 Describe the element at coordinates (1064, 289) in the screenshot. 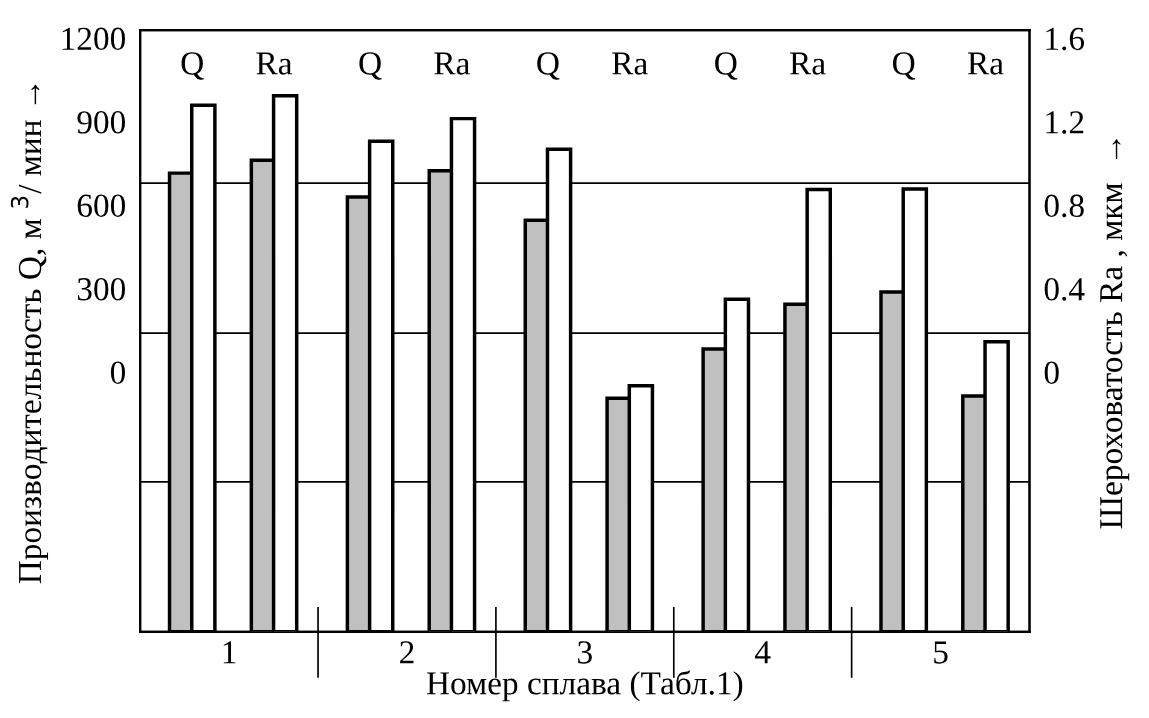

I see `y2-tick-label: 0.4` at that location.